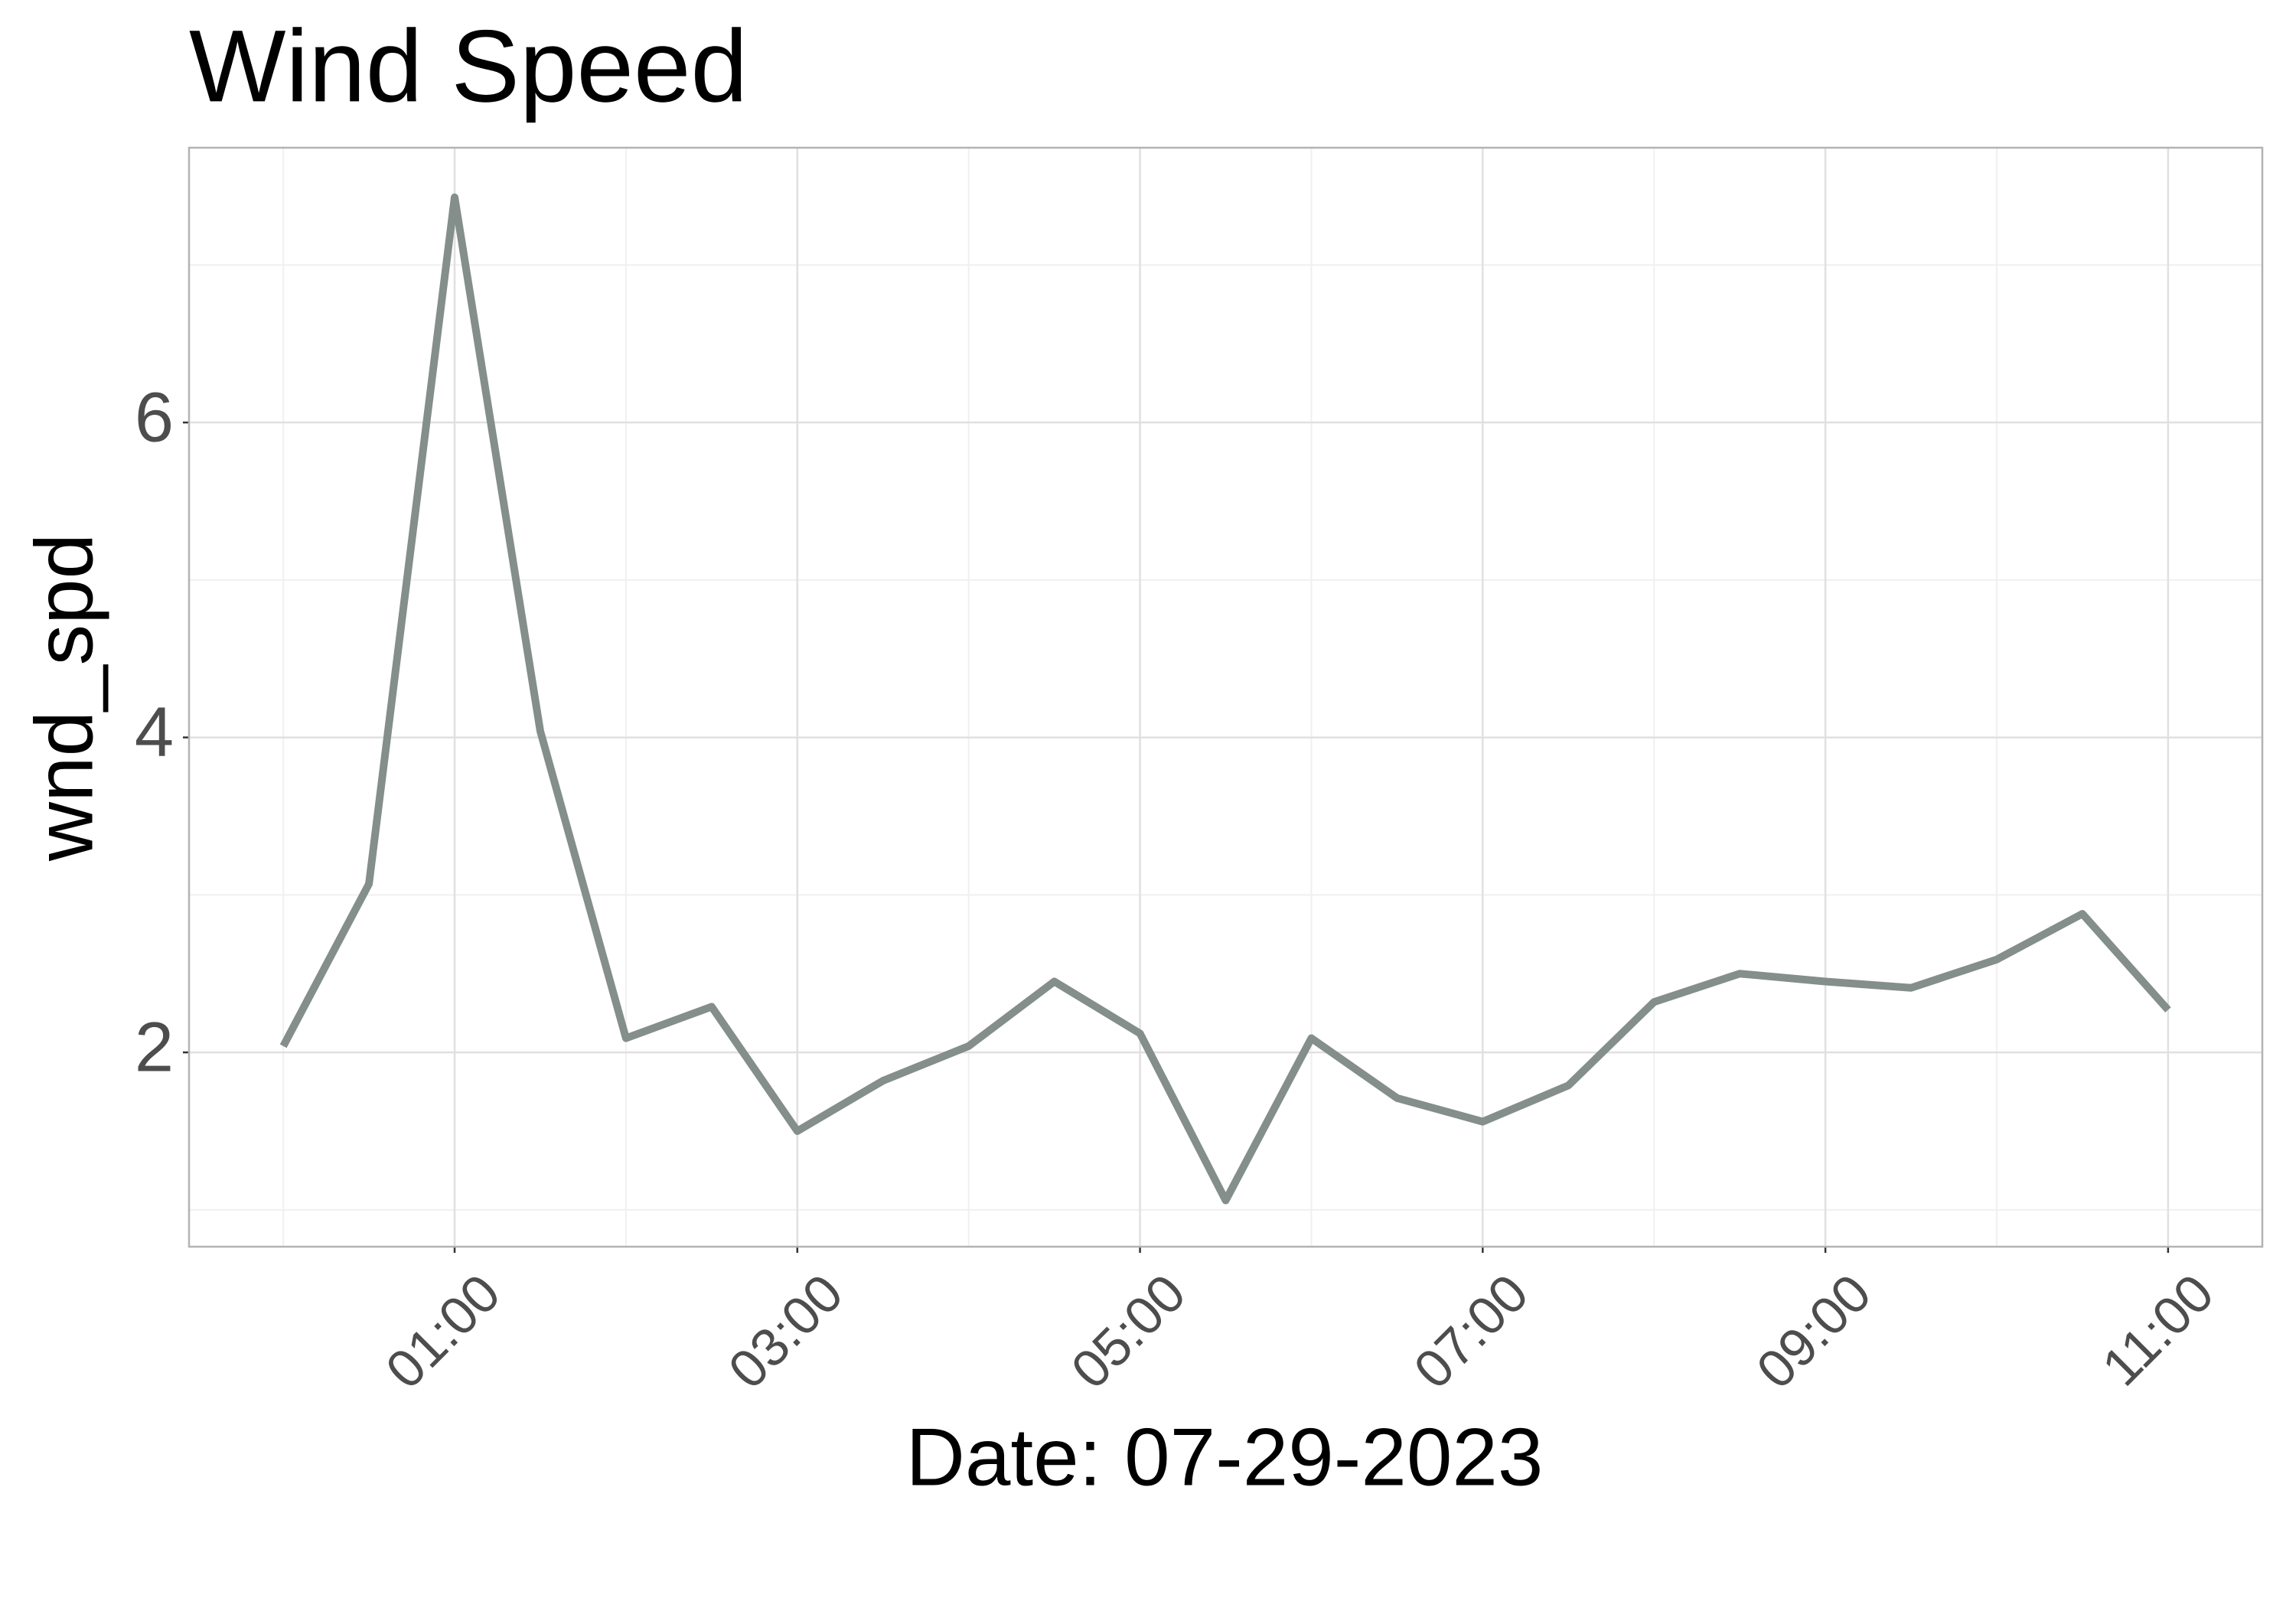 This screenshot has height=1611, width=2296. What do you see at coordinates (442, 1331) in the screenshot?
I see `x-tick-label: 01:00` at bounding box center [442, 1331].